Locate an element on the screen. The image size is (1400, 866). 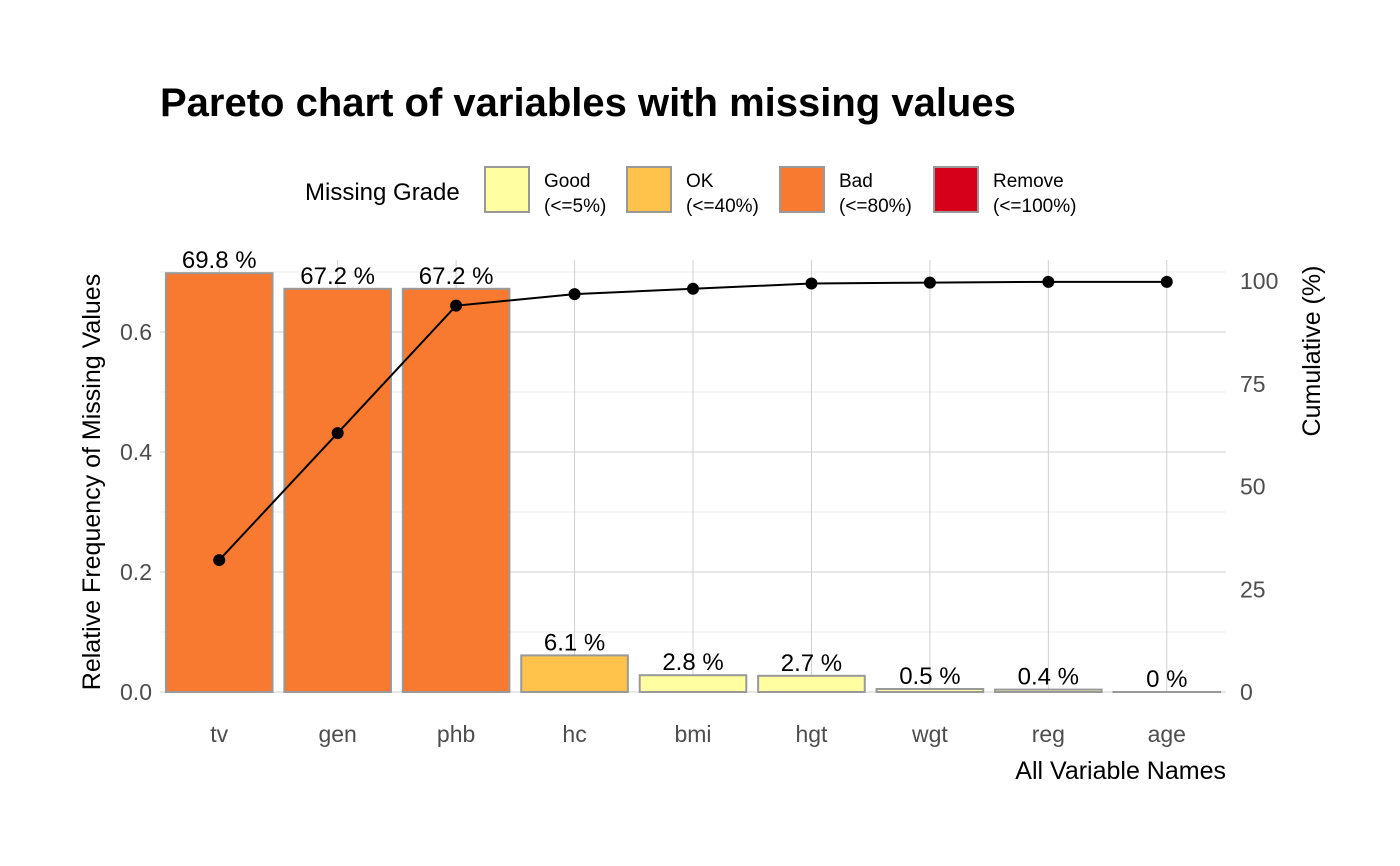
y2-tick-label: 75 is located at coordinates (1253, 384).